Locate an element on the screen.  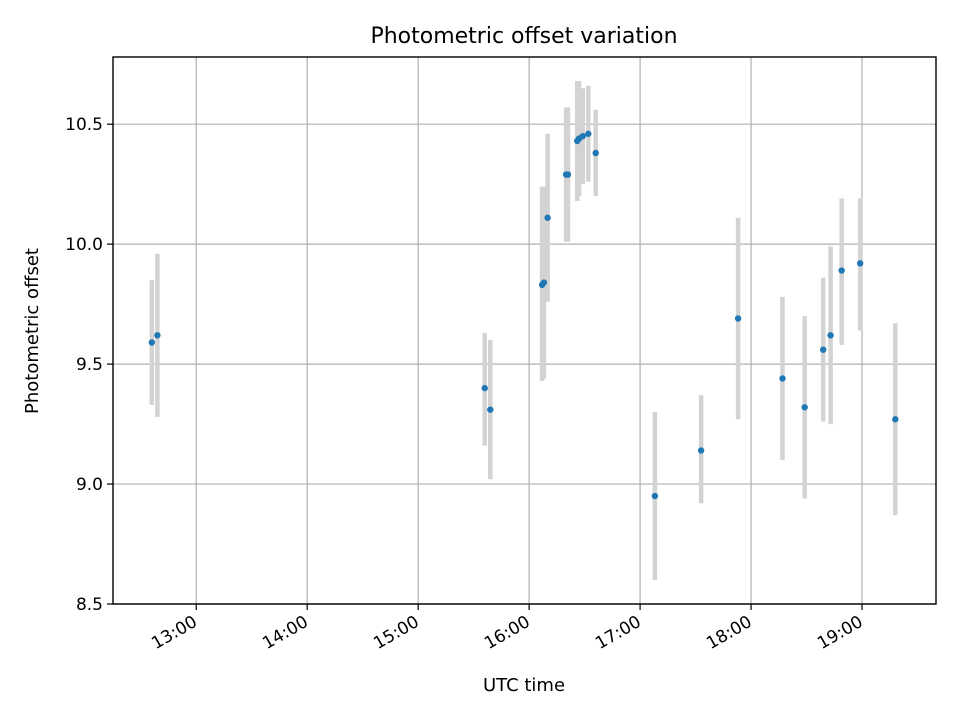
y-tick-label: 9.5 is located at coordinates (89, 365).